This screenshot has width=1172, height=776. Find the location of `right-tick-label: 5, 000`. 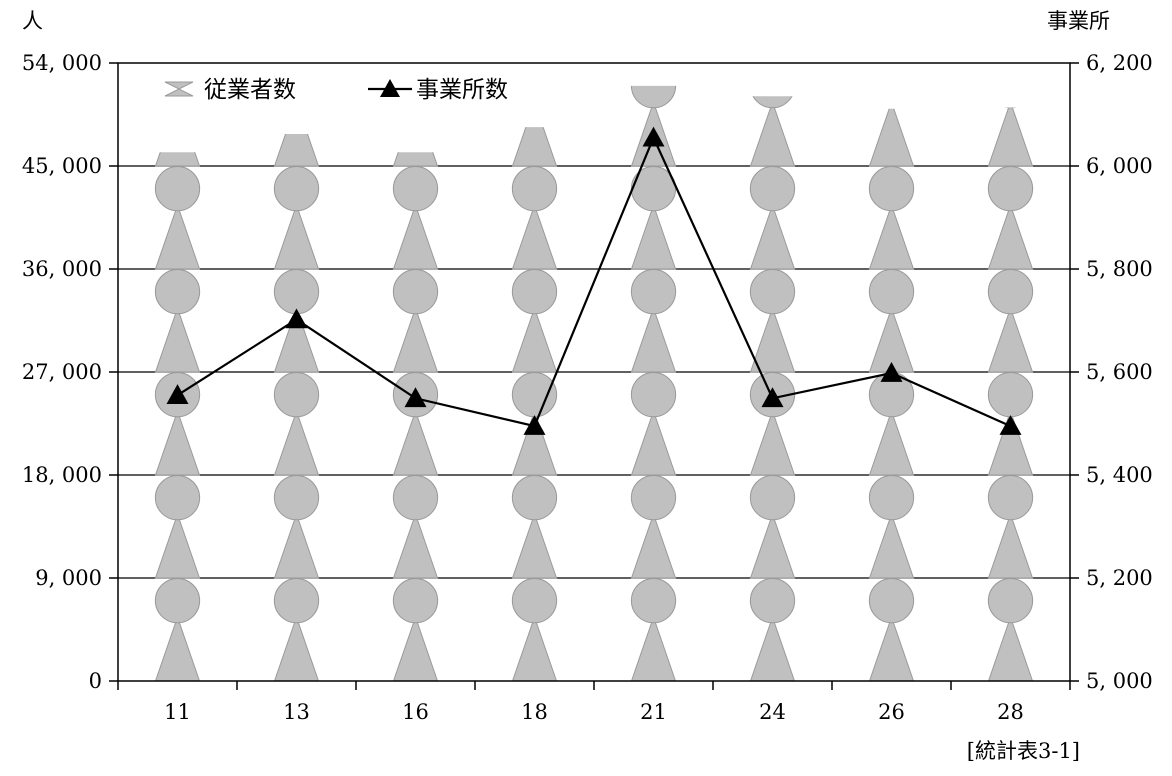

right-tick-label: 5, 000 is located at coordinates (1119, 681).